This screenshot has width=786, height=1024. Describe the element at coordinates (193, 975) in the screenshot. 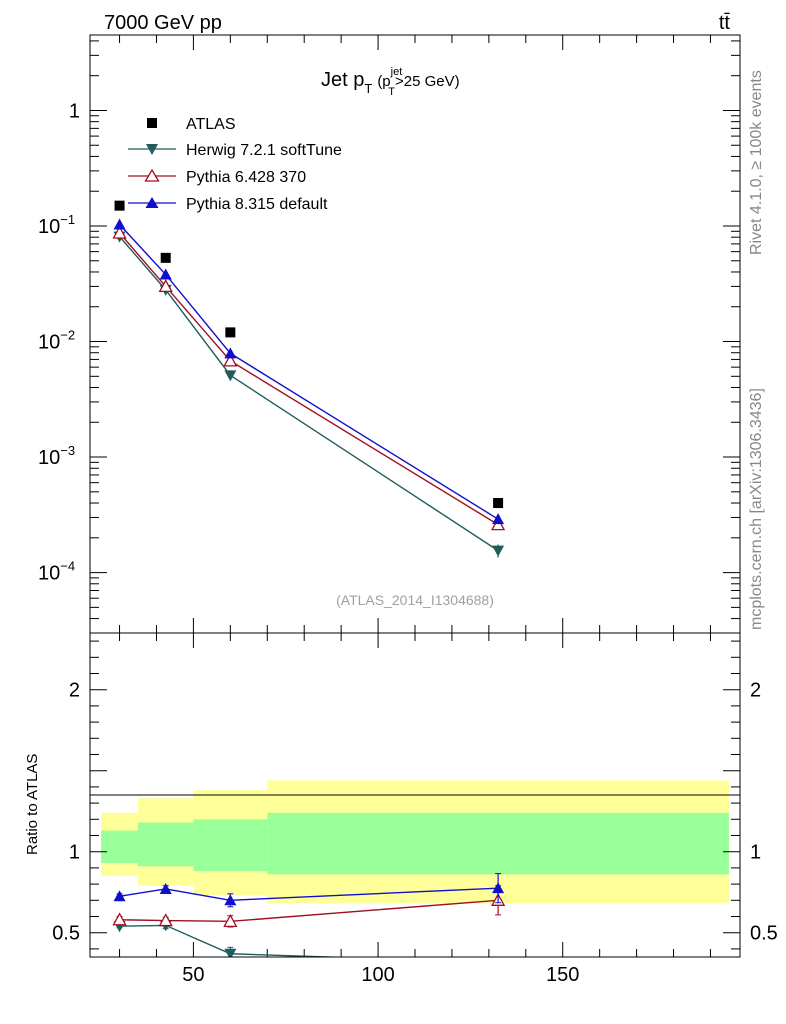

I see `x-tick-label: 50` at that location.